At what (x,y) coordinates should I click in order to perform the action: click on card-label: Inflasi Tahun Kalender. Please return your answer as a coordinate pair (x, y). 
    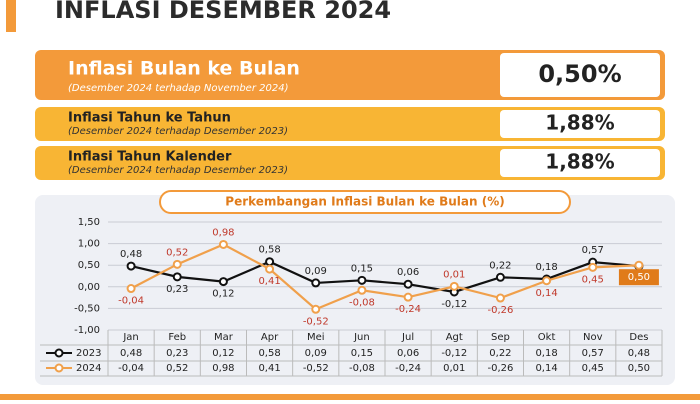
    Looking at the image, I should click on (150, 157).